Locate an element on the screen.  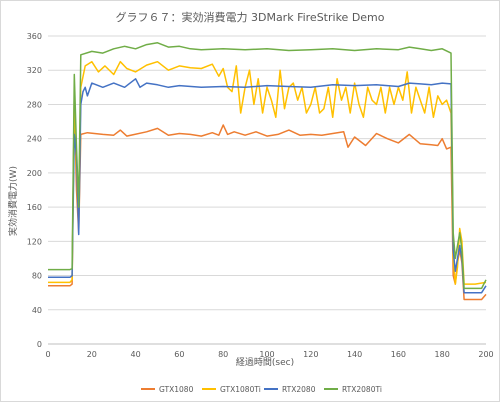
x-tick-label: 40 is located at coordinates (136, 354).